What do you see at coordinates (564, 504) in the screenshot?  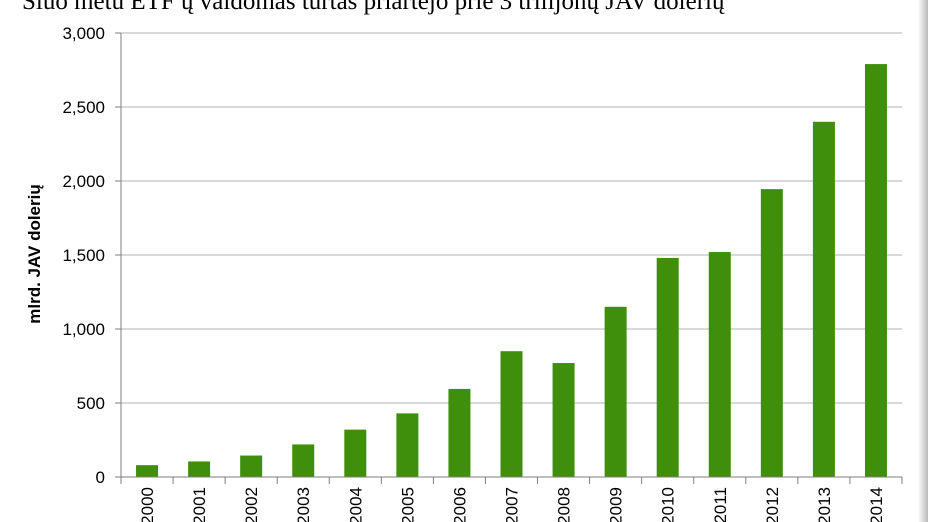 I see `x-tick-label: 2008` at bounding box center [564, 504].